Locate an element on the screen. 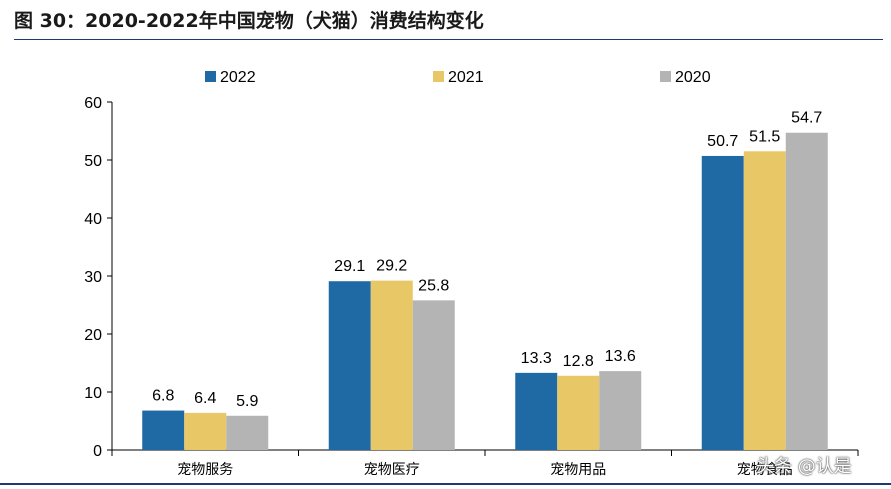 Image resolution: width=891 pixels, height=489 pixels. title-divider is located at coordinates (448, 39).